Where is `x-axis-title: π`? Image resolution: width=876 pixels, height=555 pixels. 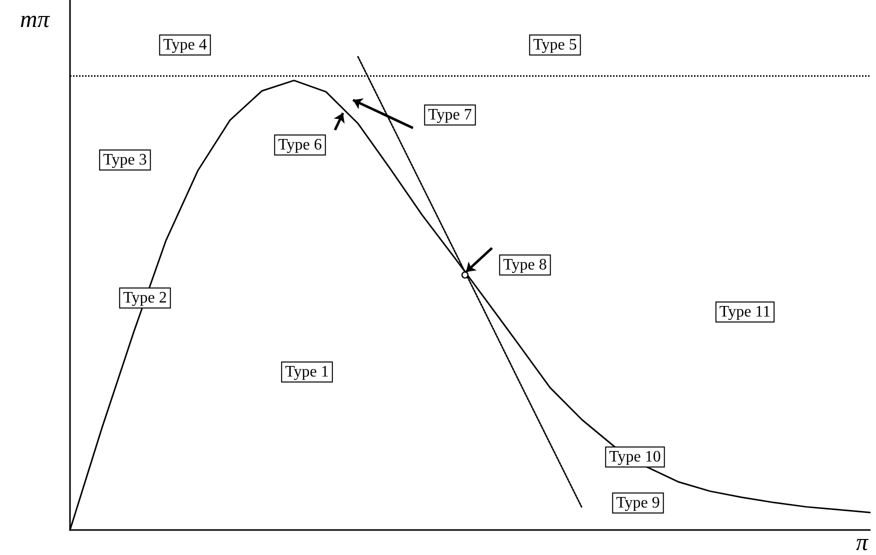 x-axis-title: π is located at coordinates (862, 542).